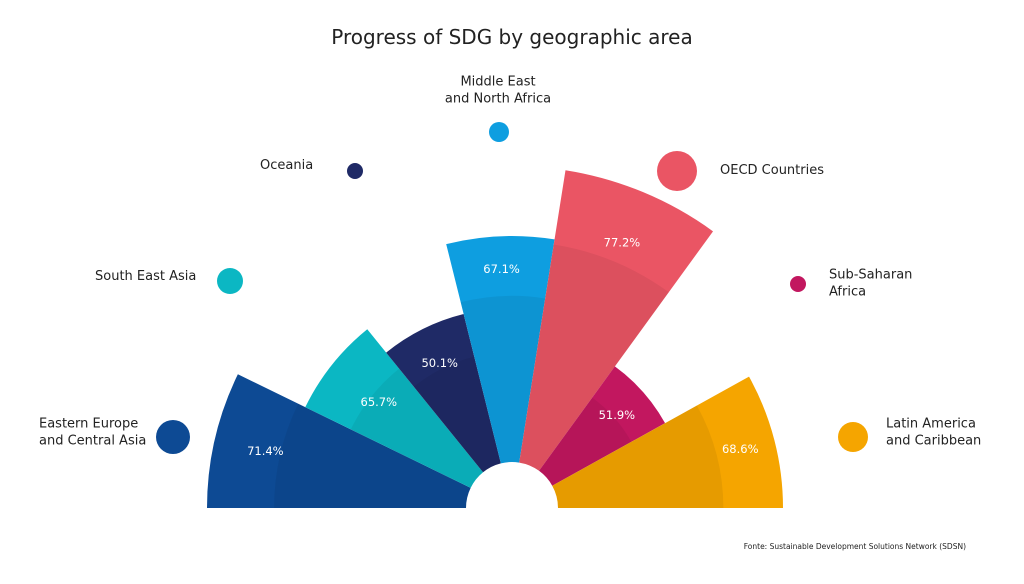 The height and width of the screenshot is (584, 1024). I want to click on sector-shade-south-east-asia, so click(417, 428).